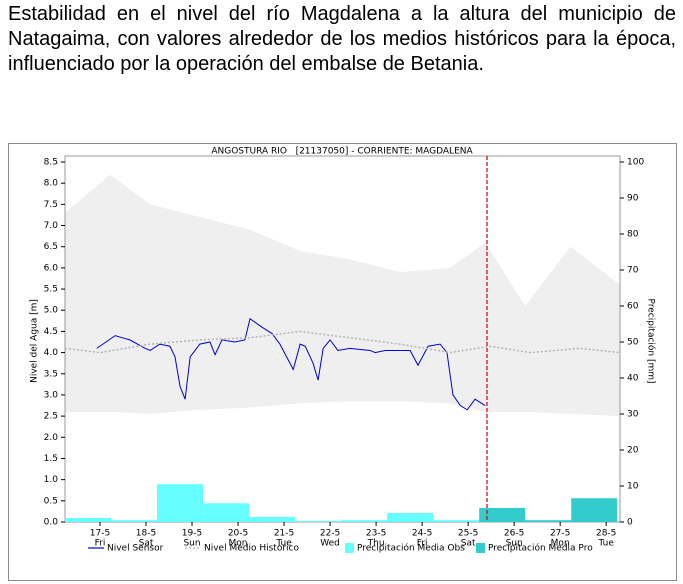 Image resolution: width=683 pixels, height=584 pixels. What do you see at coordinates (51, 523) in the screenshot?
I see `y-tick-label: 0.0` at bounding box center [51, 523].